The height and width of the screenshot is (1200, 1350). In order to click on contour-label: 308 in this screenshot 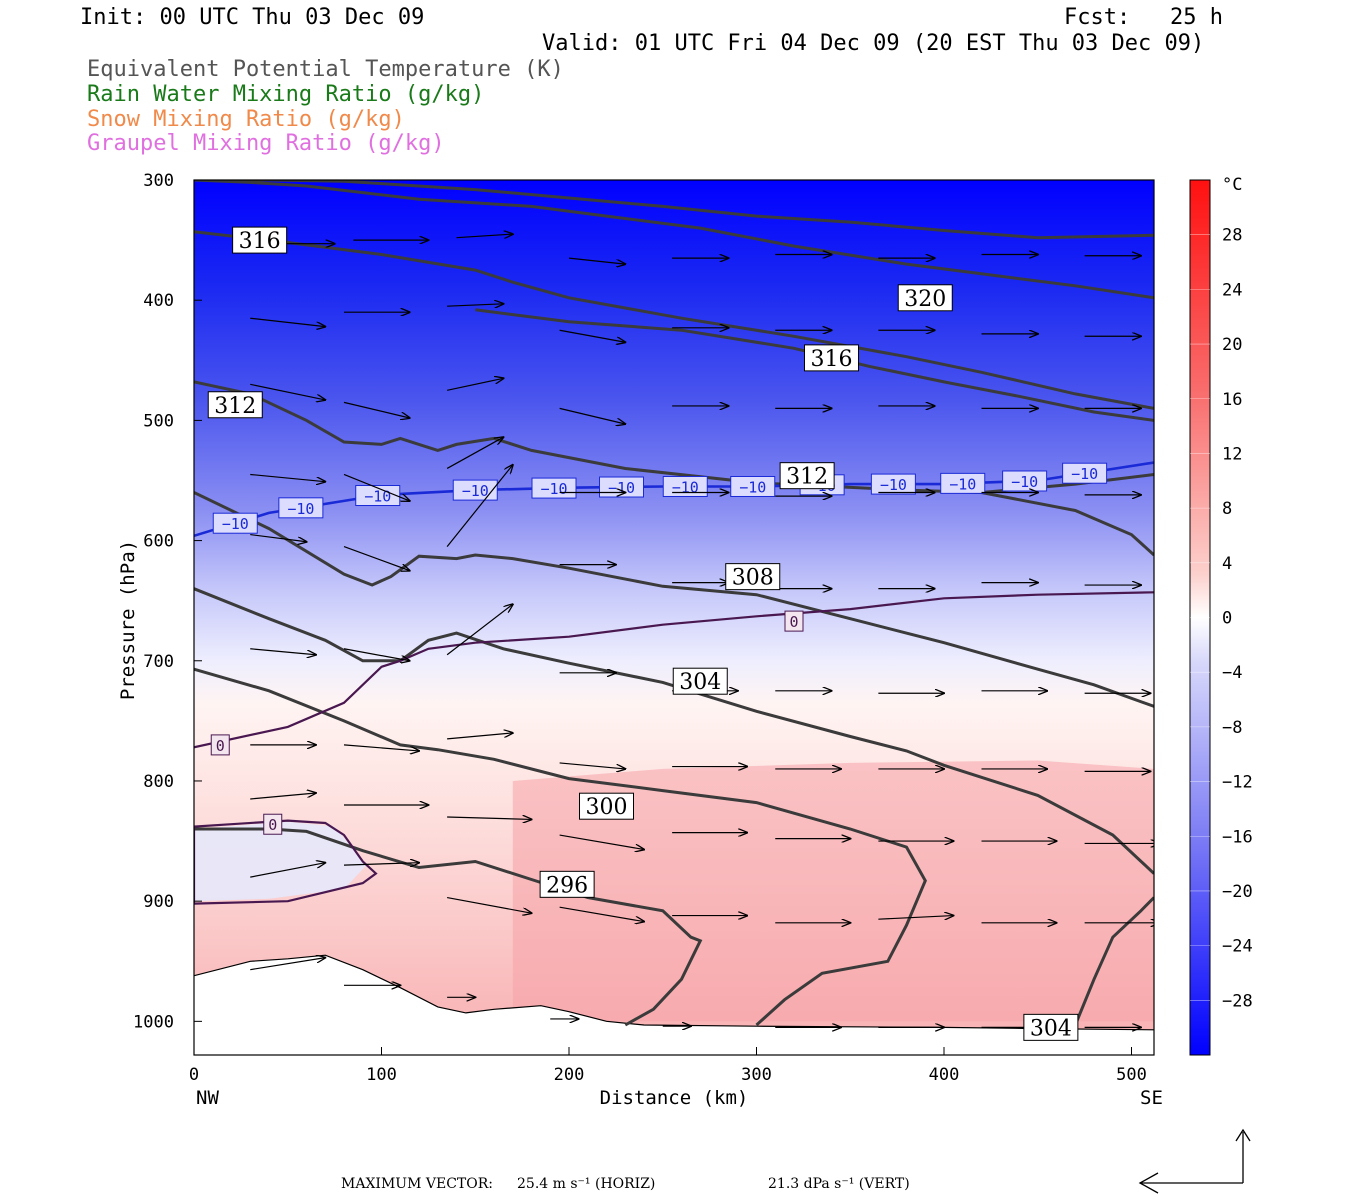, I will do `click(753, 578)`.